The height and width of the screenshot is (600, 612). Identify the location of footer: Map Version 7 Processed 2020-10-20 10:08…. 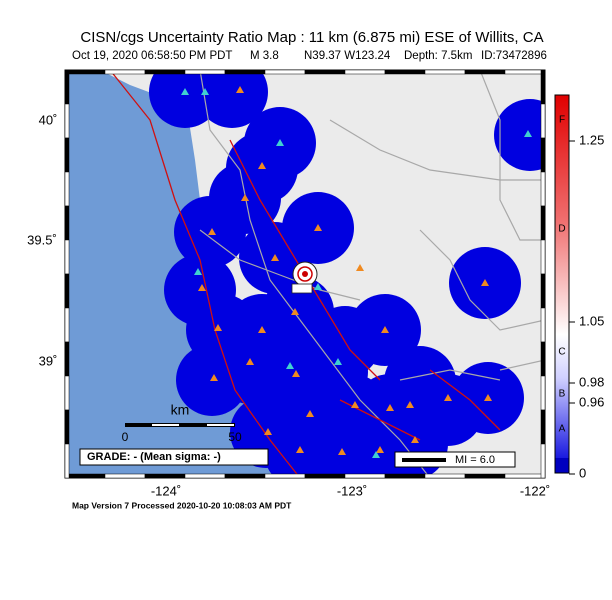
(182, 505).